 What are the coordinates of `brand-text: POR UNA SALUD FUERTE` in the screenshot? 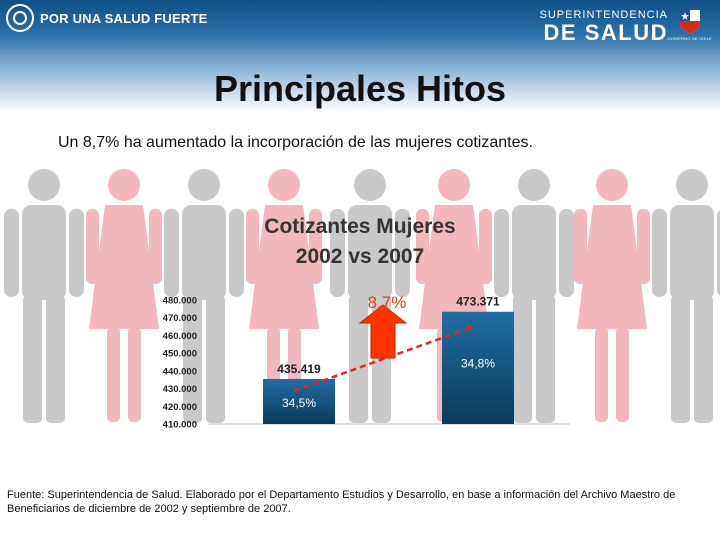 It's located at (124, 18).